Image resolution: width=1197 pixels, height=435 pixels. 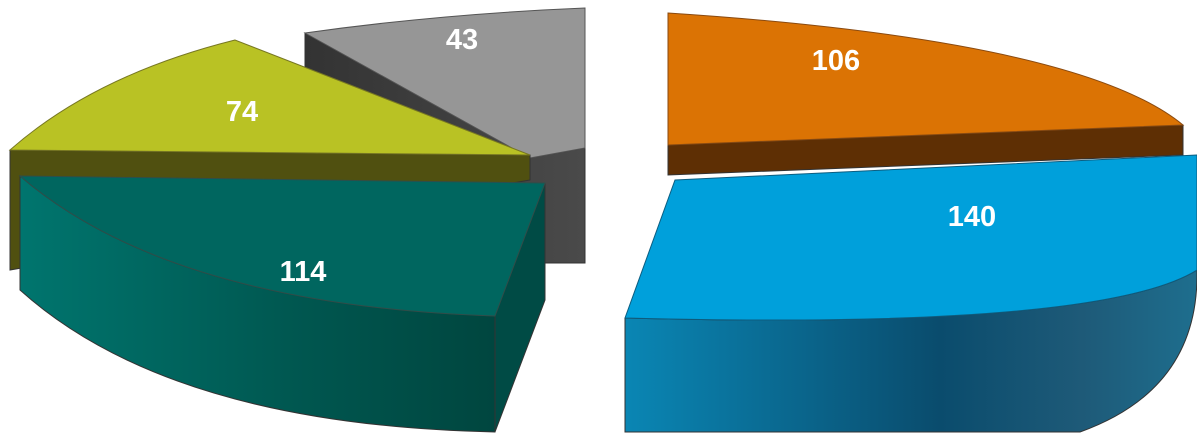 What do you see at coordinates (972, 217) in the screenshot?
I see `data-label-140: 140` at bounding box center [972, 217].